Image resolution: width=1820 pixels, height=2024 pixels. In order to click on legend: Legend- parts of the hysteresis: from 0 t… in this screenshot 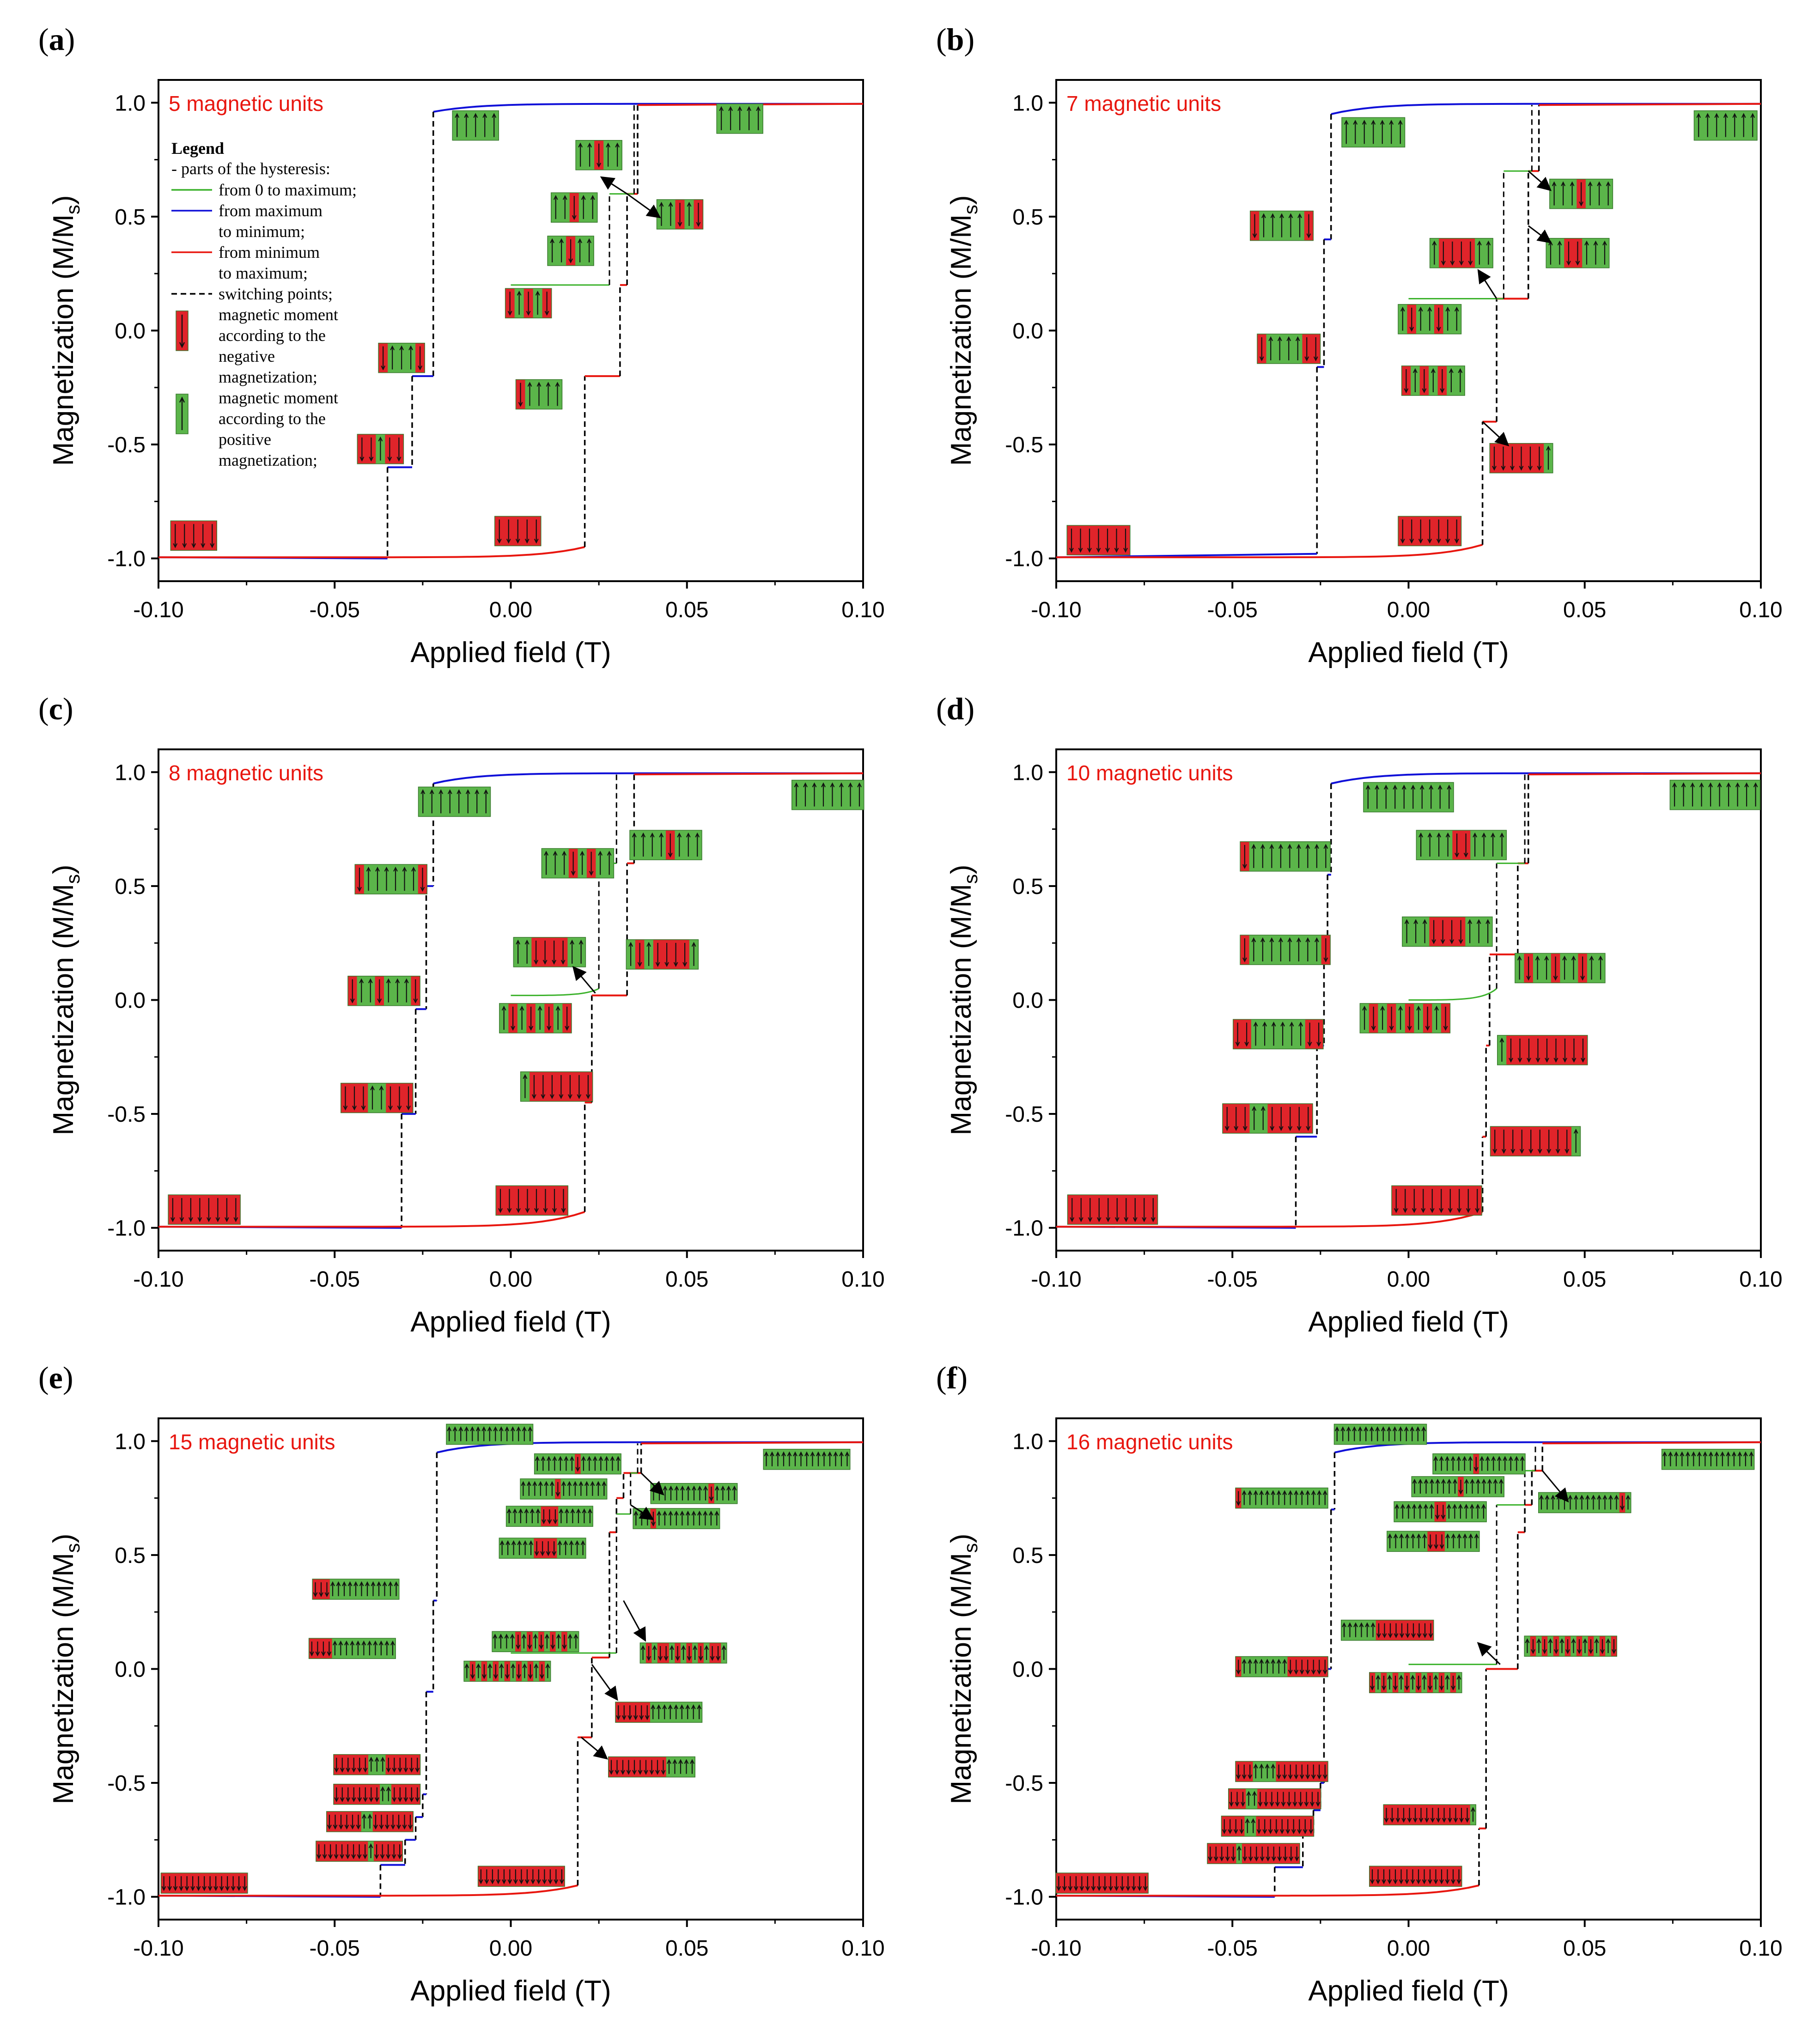, I will do `click(264, 304)`.